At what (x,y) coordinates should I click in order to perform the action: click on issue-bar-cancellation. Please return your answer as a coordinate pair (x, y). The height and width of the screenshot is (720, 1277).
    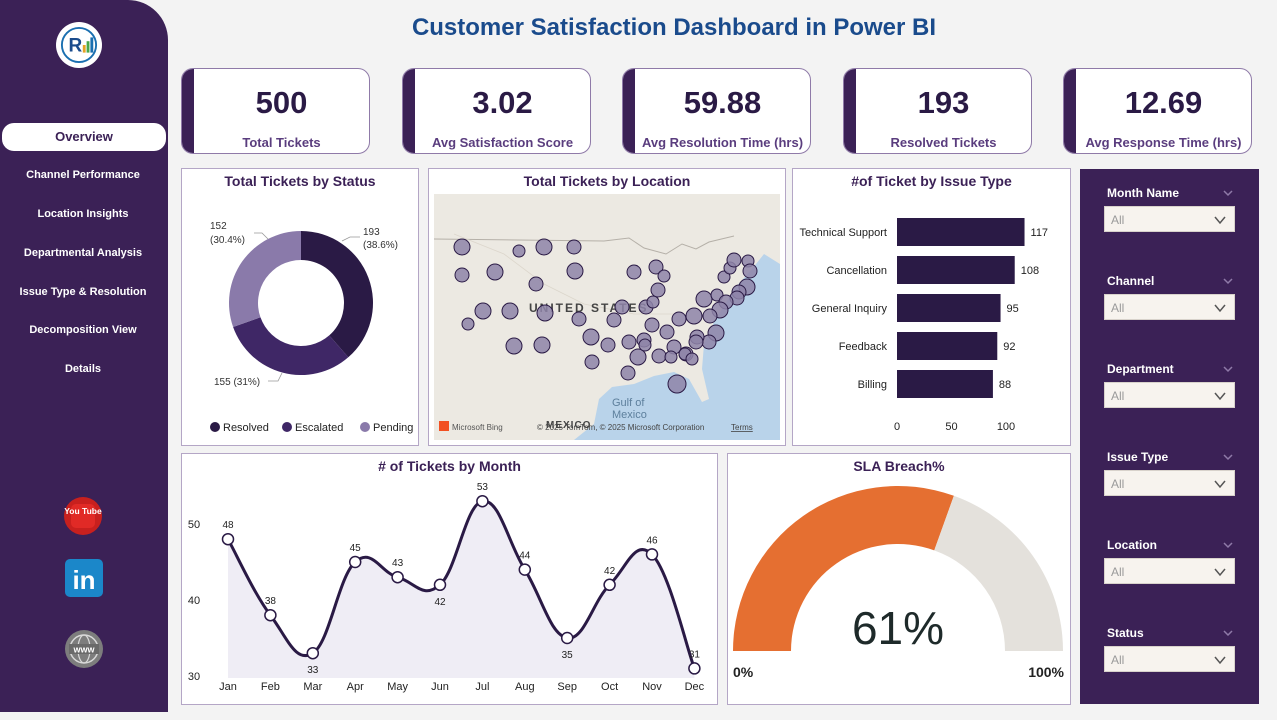
    Looking at the image, I should click on (956, 270).